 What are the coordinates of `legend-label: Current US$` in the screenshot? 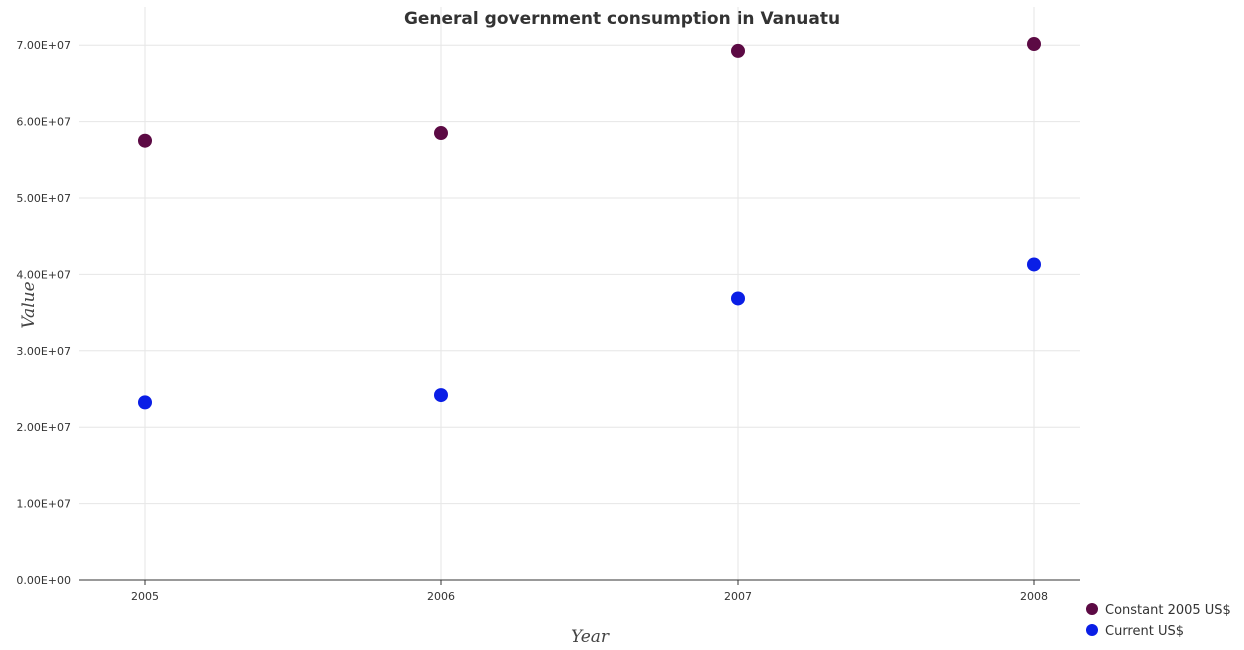 It's located at (1144, 631).